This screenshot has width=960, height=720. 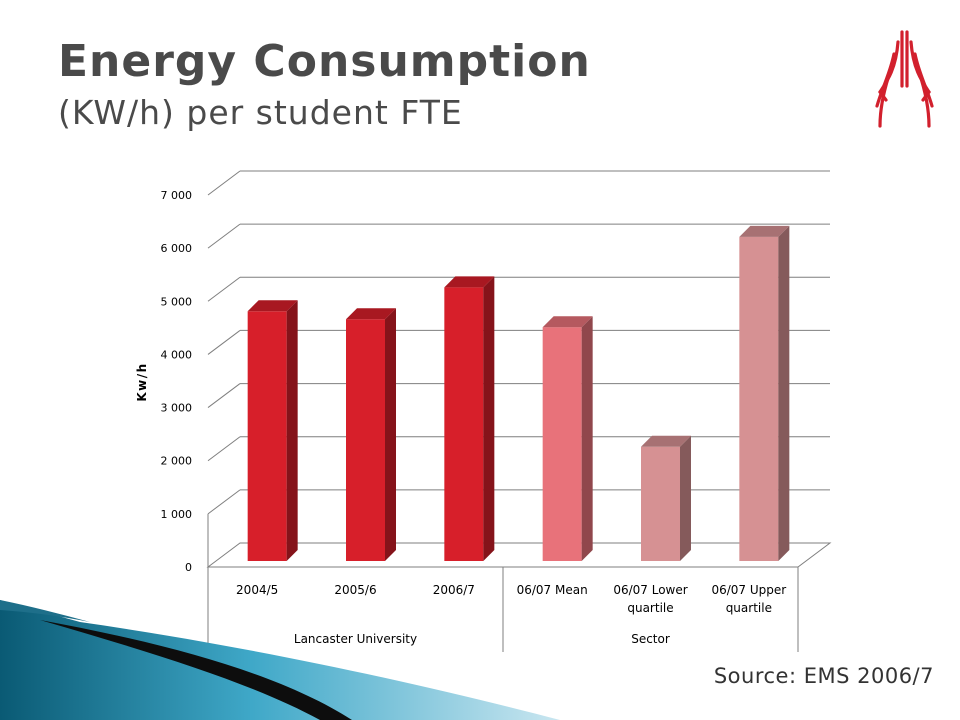 I want to click on group-label: Sector, so click(x=650, y=639).